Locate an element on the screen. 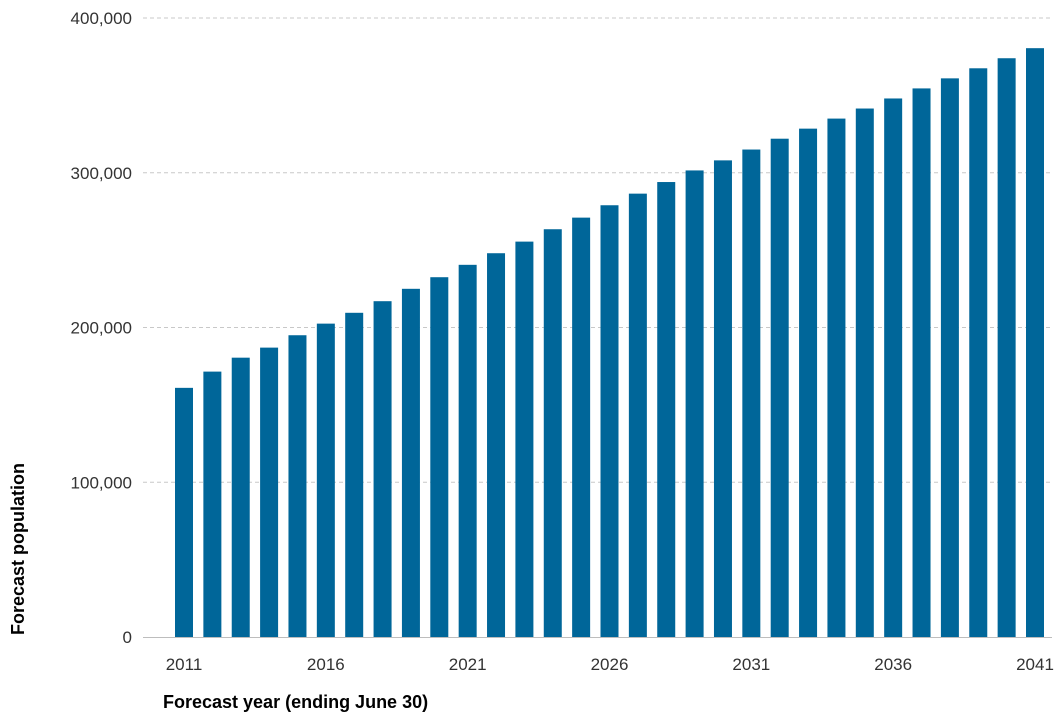 The image size is (1057, 717). bar-2031 is located at coordinates (751, 393).